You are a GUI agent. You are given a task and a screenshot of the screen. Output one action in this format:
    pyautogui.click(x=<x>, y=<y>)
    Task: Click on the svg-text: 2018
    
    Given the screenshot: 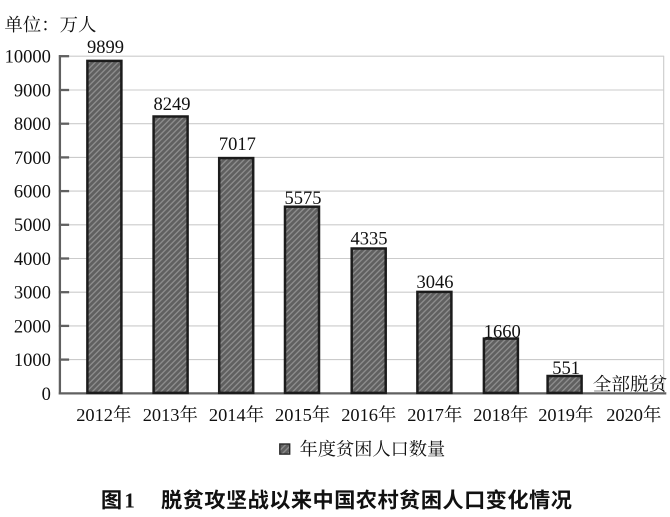 What is the action you would take?
    pyautogui.click(x=491, y=415)
    